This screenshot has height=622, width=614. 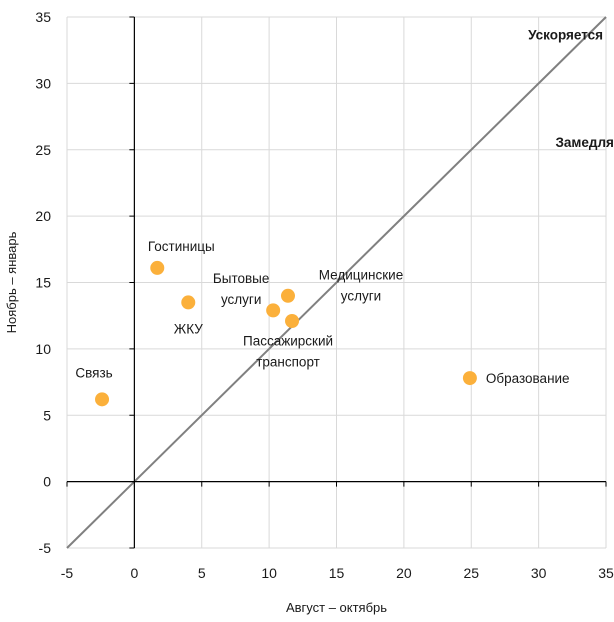 What do you see at coordinates (45, 548) in the screenshot?
I see `y-tick-label: -5` at bounding box center [45, 548].